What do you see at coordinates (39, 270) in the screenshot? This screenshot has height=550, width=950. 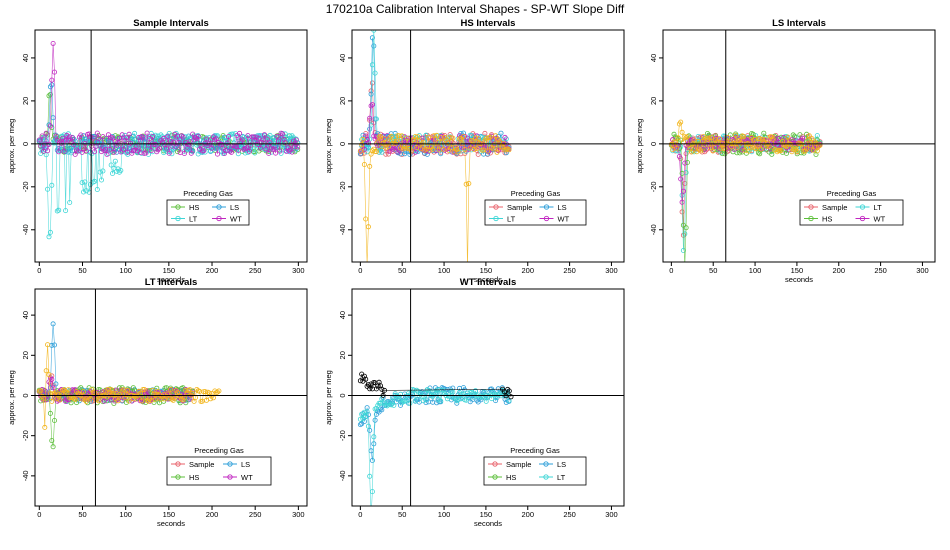 I see `x-tick-label: 0` at bounding box center [39, 270].